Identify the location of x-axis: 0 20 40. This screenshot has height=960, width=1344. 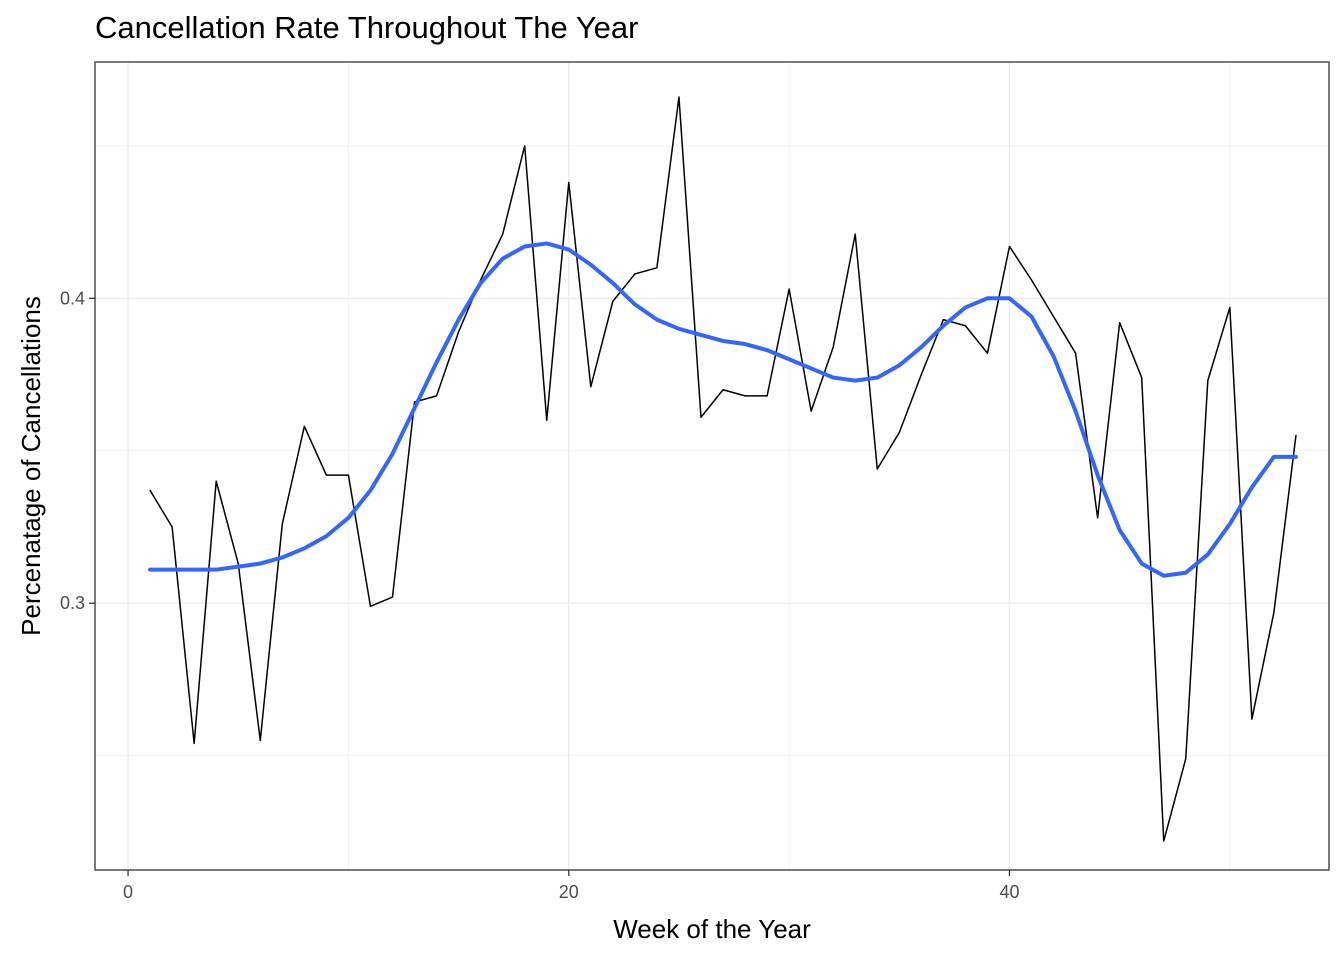
(571, 886).